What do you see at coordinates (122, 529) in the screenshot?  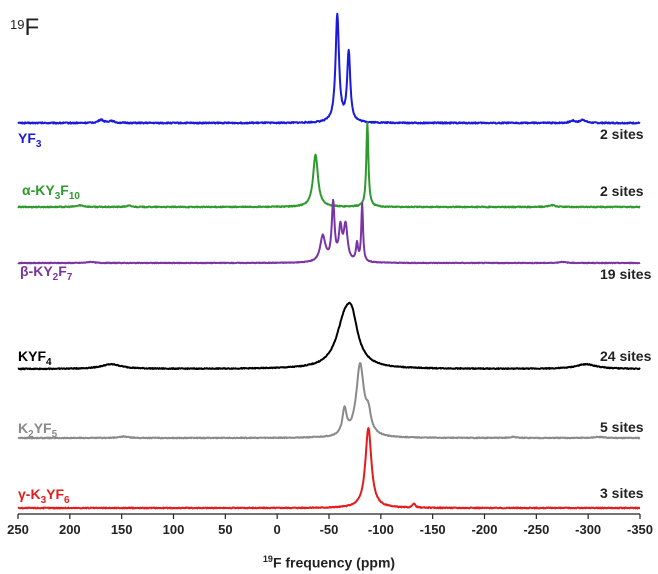 I see `x-tick-label: 150` at bounding box center [122, 529].